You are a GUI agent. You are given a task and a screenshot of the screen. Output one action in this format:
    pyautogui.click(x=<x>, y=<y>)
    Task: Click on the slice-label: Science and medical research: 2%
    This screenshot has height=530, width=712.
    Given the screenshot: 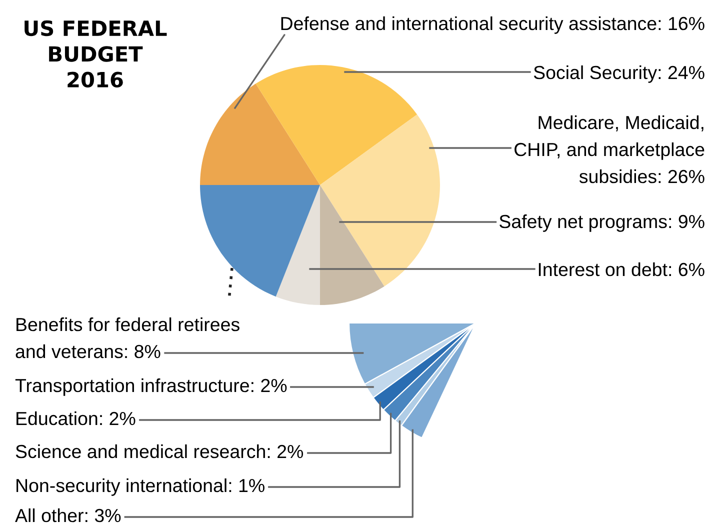 What is the action you would take?
    pyautogui.click(x=160, y=451)
    